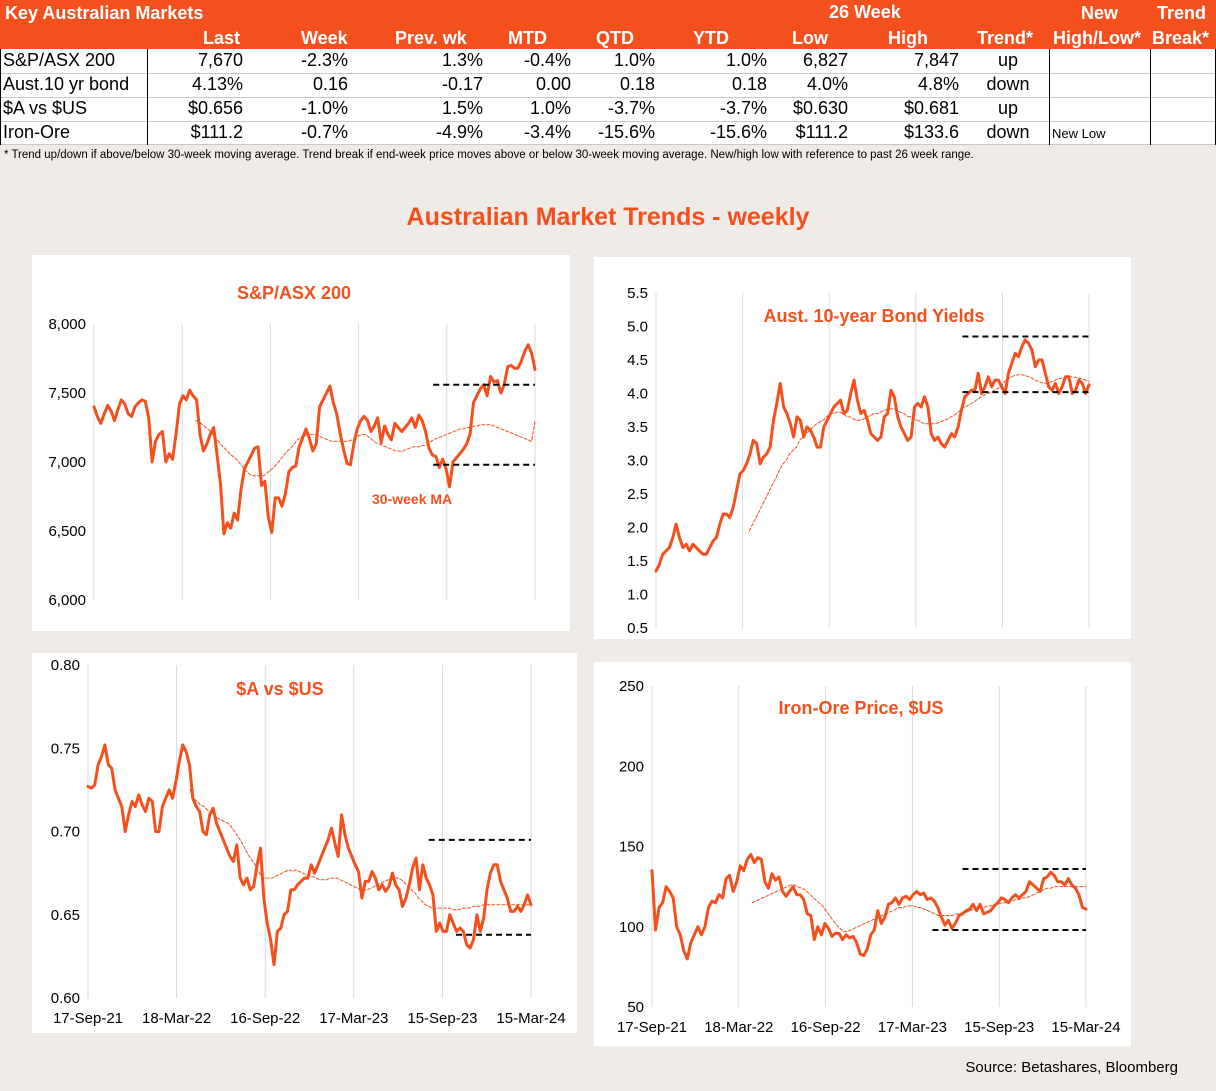 The width and height of the screenshot is (1216, 1091). What do you see at coordinates (820, 108) in the screenshot?
I see `cell-low: $0.630` at bounding box center [820, 108].